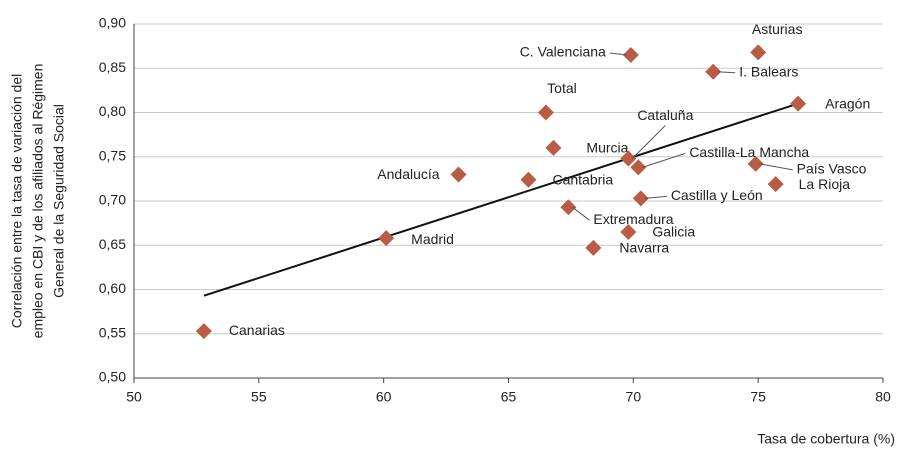 The image size is (899, 455). What do you see at coordinates (832, 169) in the screenshot?
I see `point-label: País Vasco` at bounding box center [832, 169].